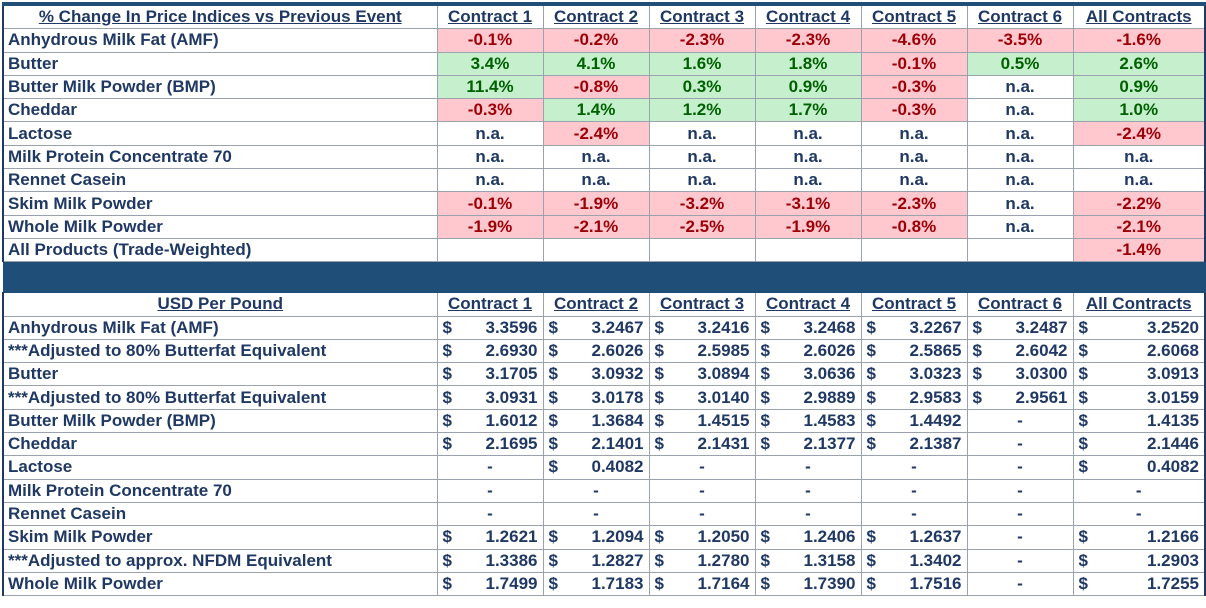 This screenshot has width=1206, height=608. I want to click on product-label: Rennet Casein, so click(220, 180).